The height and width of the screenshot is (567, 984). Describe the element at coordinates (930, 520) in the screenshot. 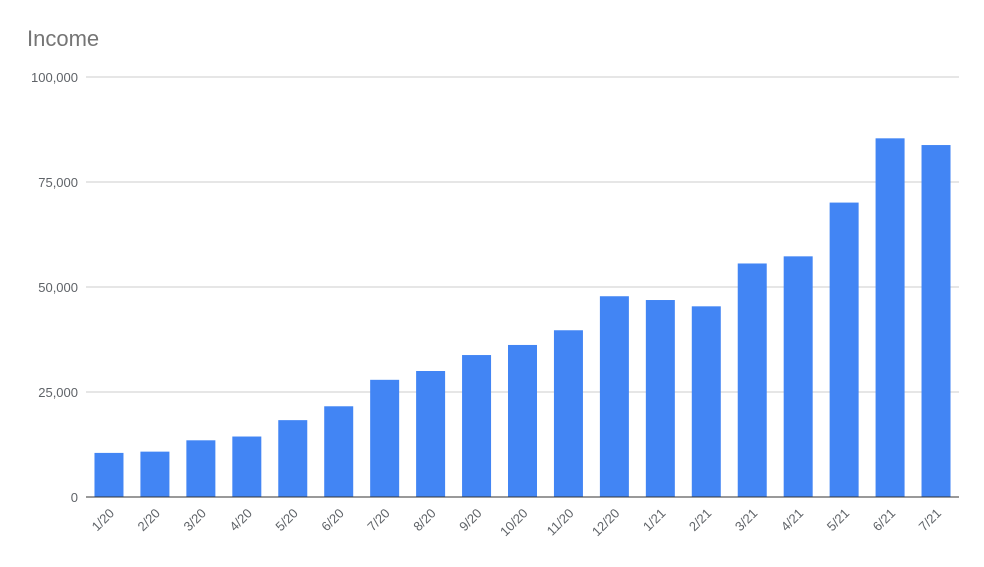

I see `x-tick-label: 7/21` at that location.